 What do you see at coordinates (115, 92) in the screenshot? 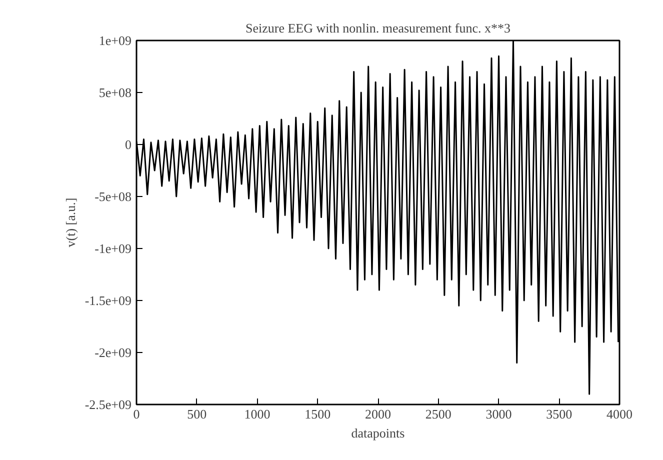
I see `y-tick-label: 5e+08` at bounding box center [115, 92].